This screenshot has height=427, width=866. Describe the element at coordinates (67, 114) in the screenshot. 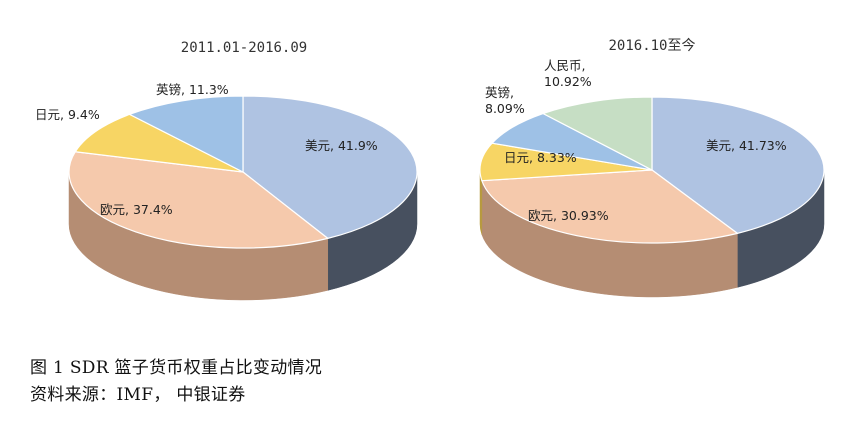

I see `slice-label-jpy: 日元, 9.4%` at that location.